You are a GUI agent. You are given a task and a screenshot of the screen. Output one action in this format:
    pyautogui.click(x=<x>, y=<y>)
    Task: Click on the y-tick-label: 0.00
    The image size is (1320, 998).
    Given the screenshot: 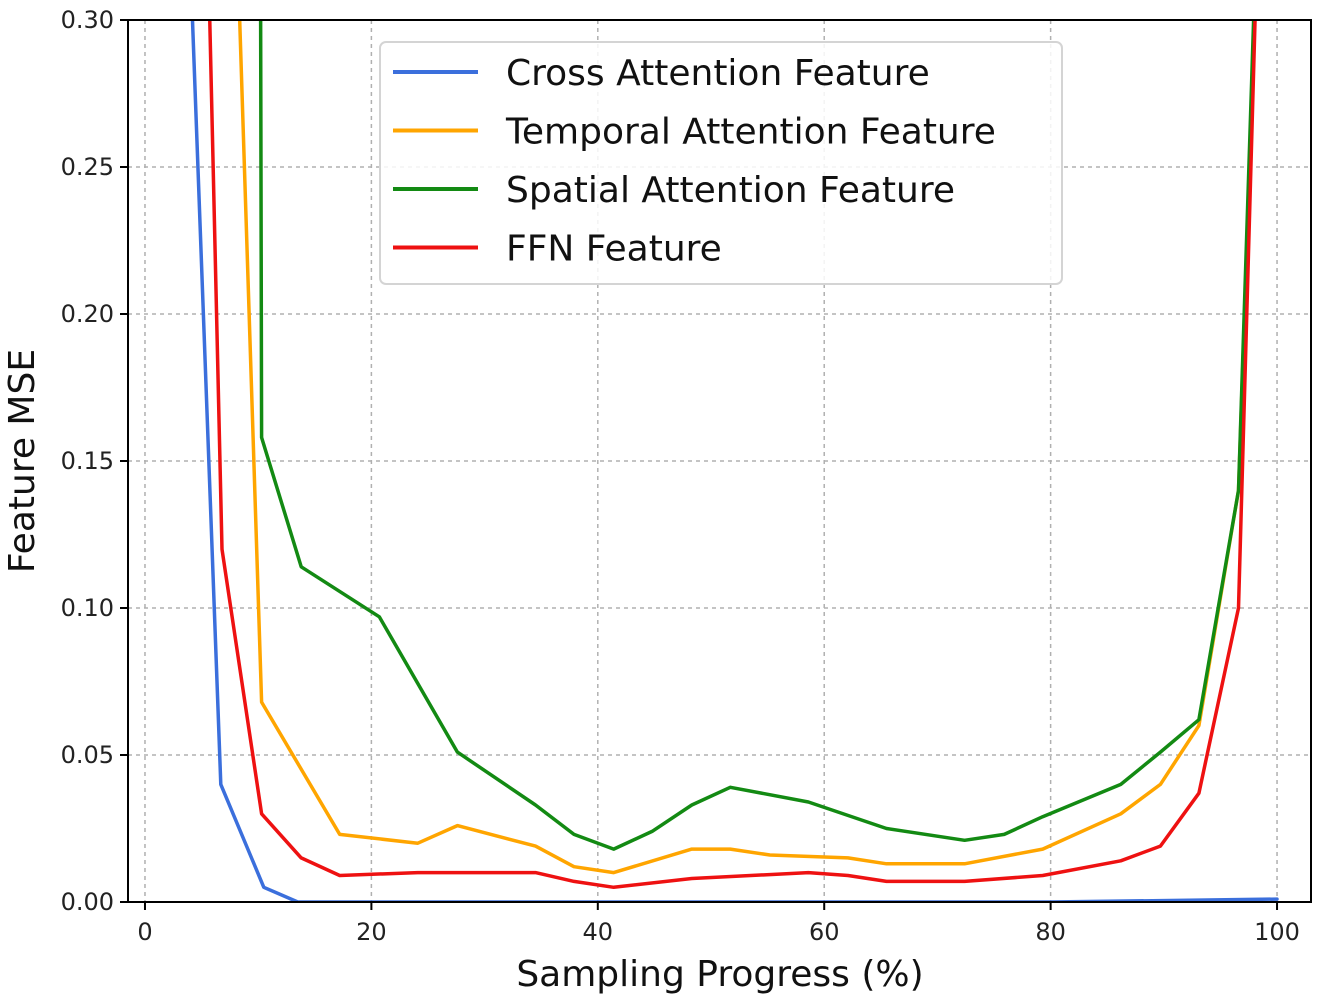 What is the action you would take?
    pyautogui.click(x=87, y=902)
    